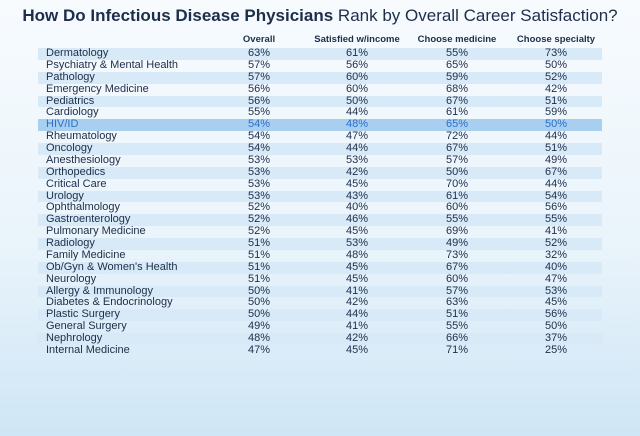  What do you see at coordinates (357, 39) in the screenshot?
I see `column-header: Satisfied w/income` at bounding box center [357, 39].